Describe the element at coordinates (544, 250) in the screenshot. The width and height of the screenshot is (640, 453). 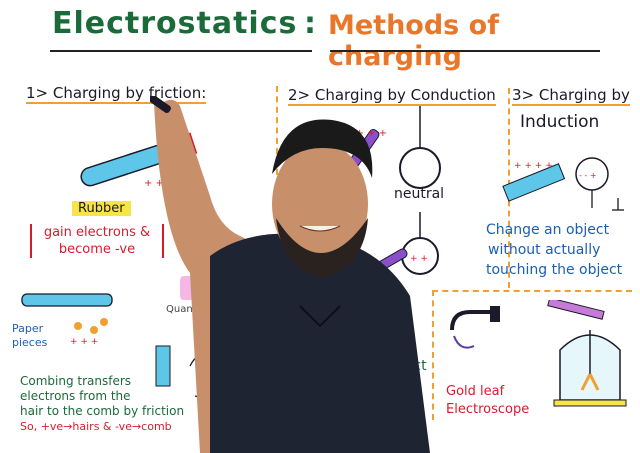
I see `induction-desc-line2: without actually` at that location.